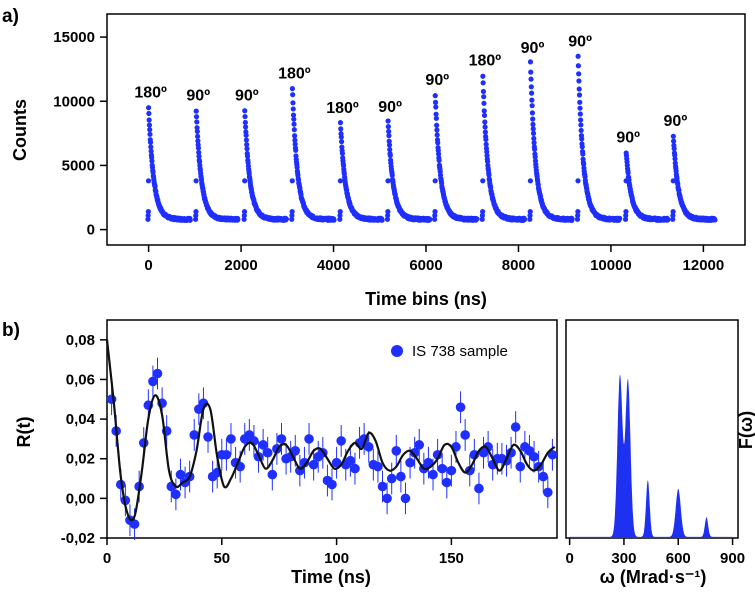 The image size is (755, 592). I want to click on spectrum-x-axis-title: ω (Mrad·s⁻¹), so click(653, 577).